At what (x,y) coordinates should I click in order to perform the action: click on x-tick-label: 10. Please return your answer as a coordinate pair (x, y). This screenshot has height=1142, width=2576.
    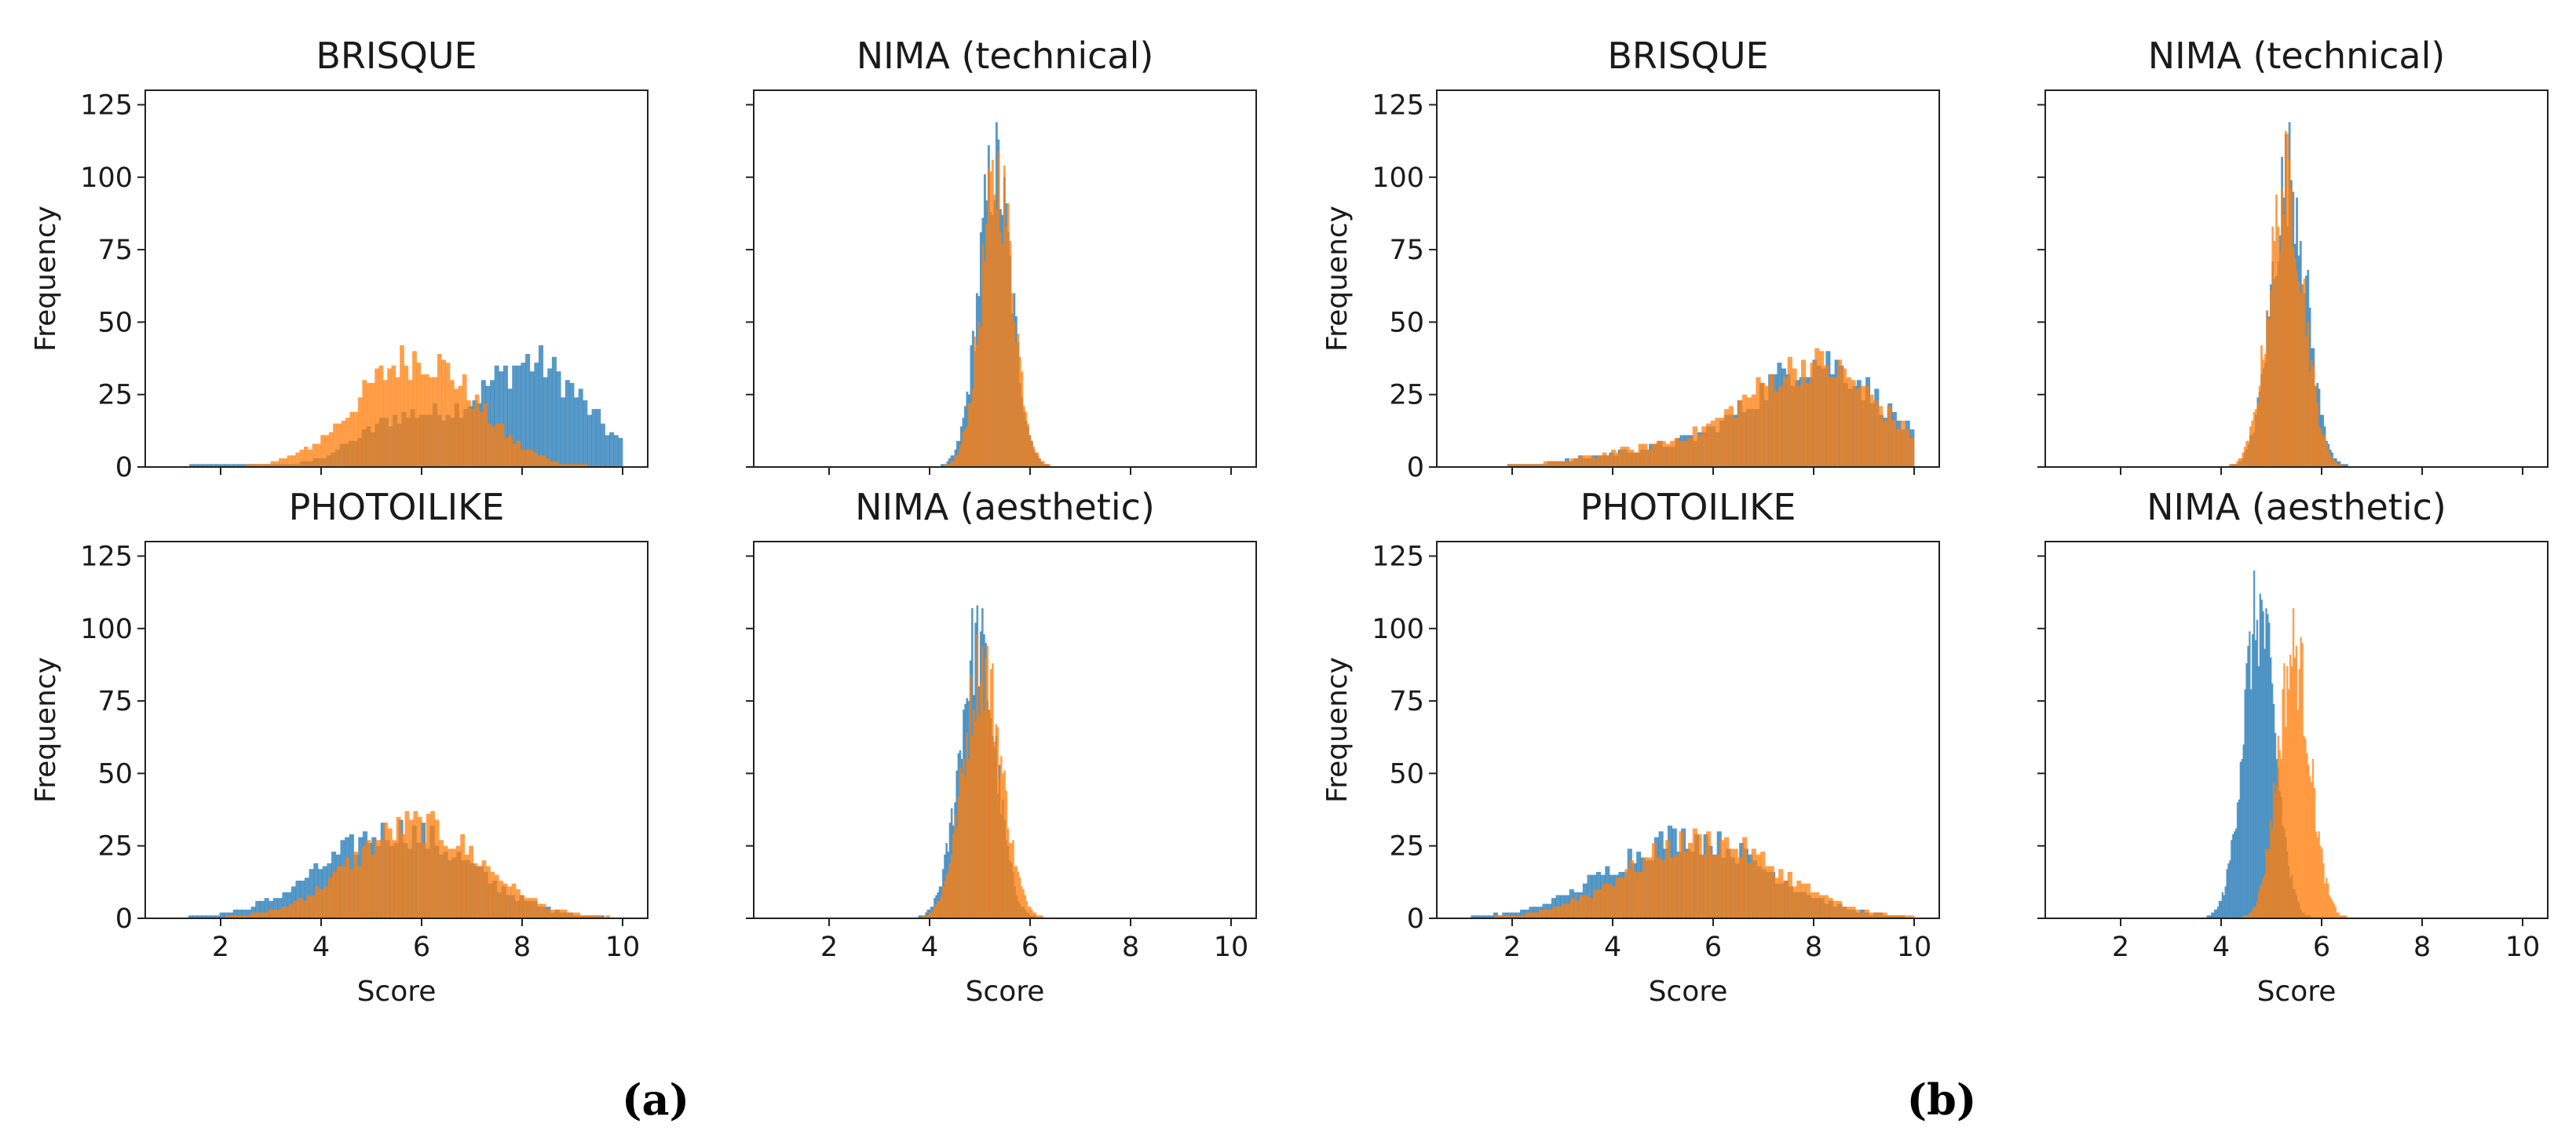
    Looking at the image, I should click on (623, 947).